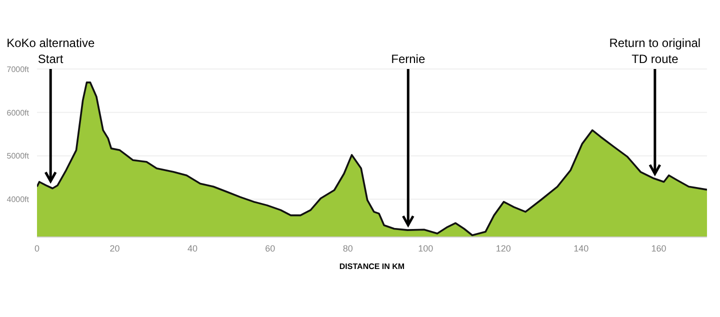 This screenshot has height=317, width=720. What do you see at coordinates (347, 248) in the screenshot?
I see `x-tick-label: 80` at bounding box center [347, 248].